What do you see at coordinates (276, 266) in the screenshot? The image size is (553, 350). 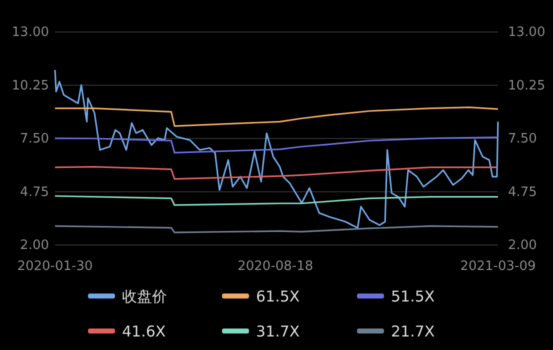 I see `x-tick-label: 2020-08-18` at bounding box center [276, 266].